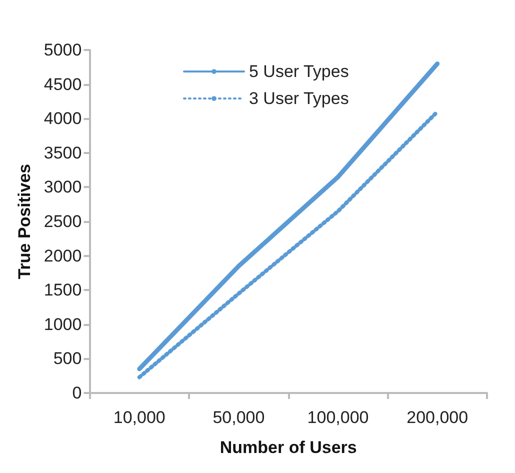  I want to click on y-tick-label: 1000, so click(63, 324).